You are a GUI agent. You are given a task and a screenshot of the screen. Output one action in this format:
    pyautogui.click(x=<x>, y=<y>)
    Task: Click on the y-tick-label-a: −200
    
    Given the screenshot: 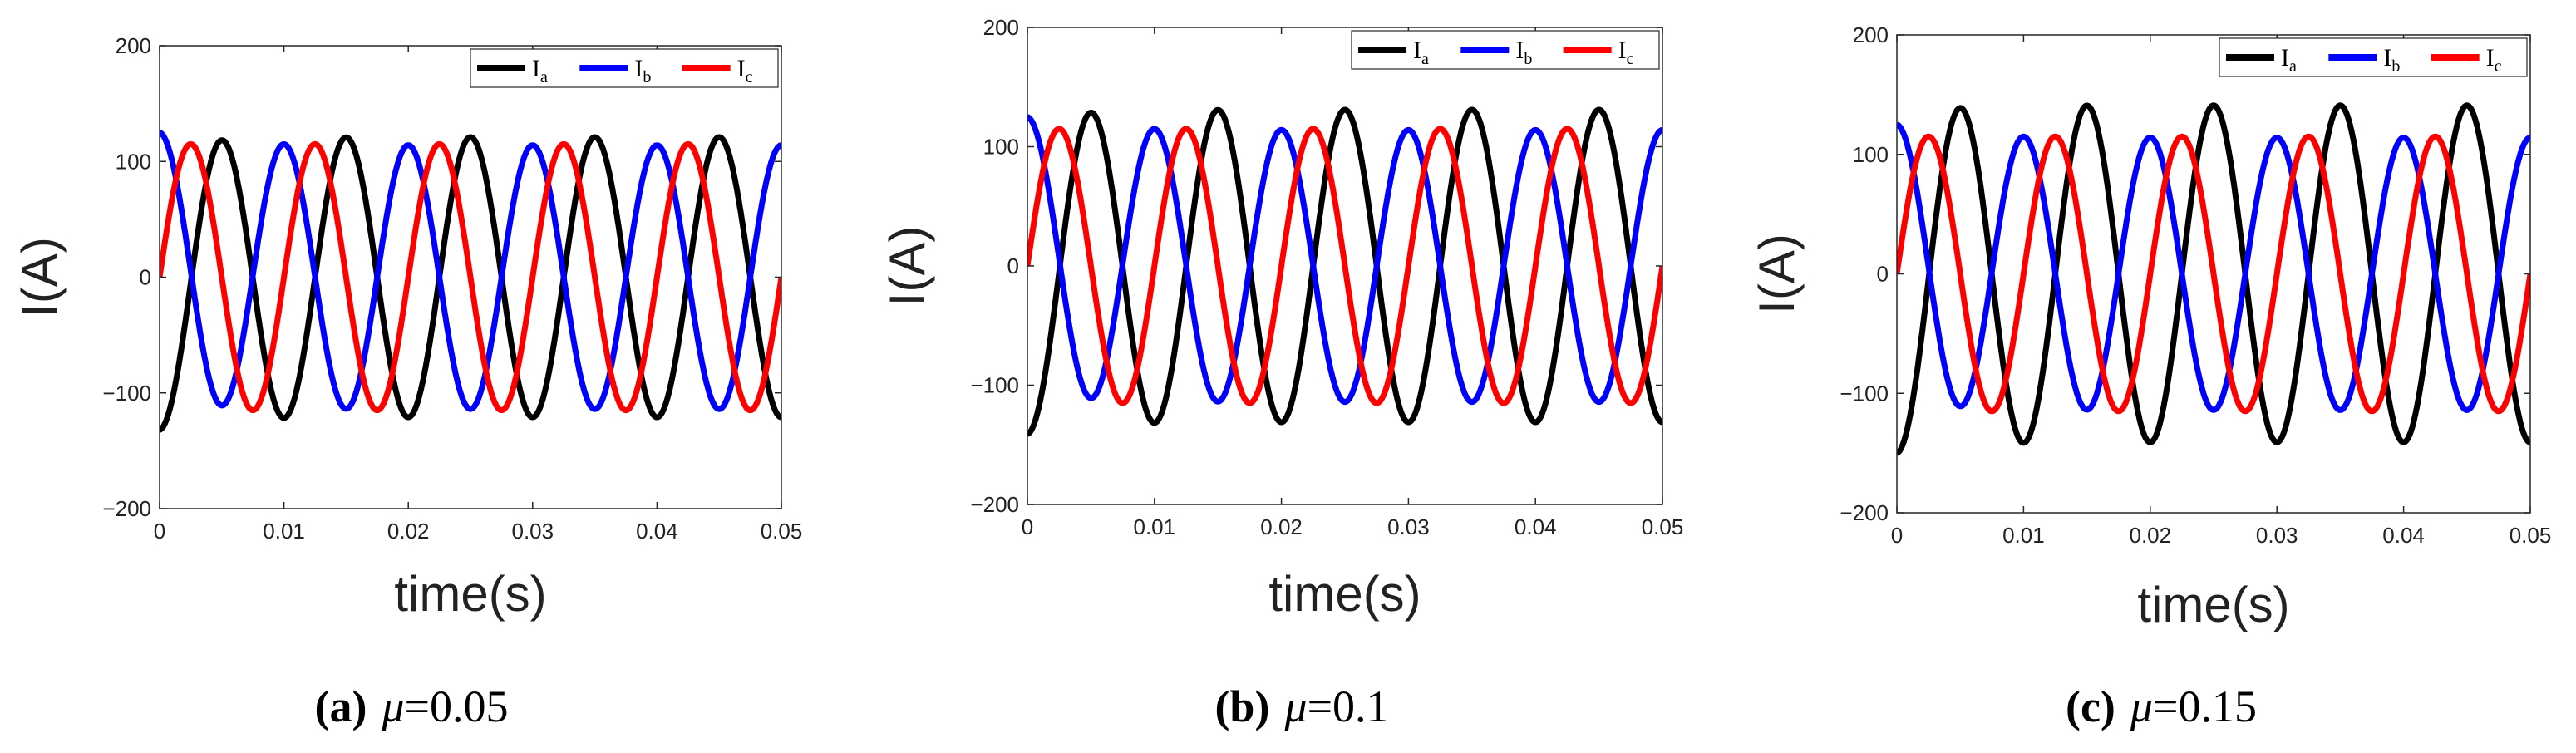 What is the action you would take?
    pyautogui.click(x=126, y=508)
    